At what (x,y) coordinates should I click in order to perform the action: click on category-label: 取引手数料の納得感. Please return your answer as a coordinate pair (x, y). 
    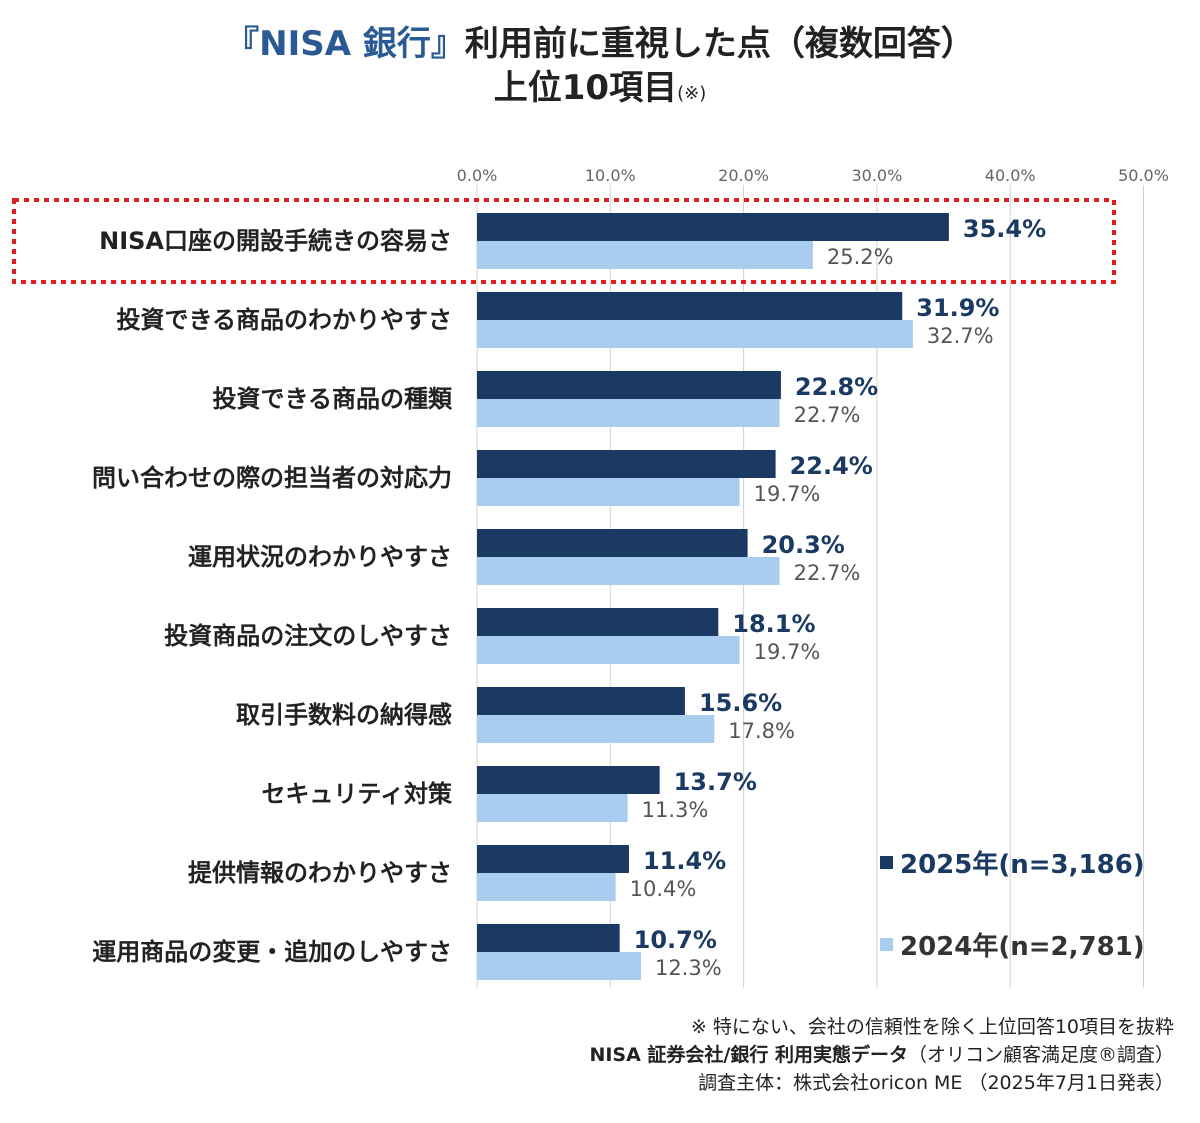
    Looking at the image, I should click on (344, 715).